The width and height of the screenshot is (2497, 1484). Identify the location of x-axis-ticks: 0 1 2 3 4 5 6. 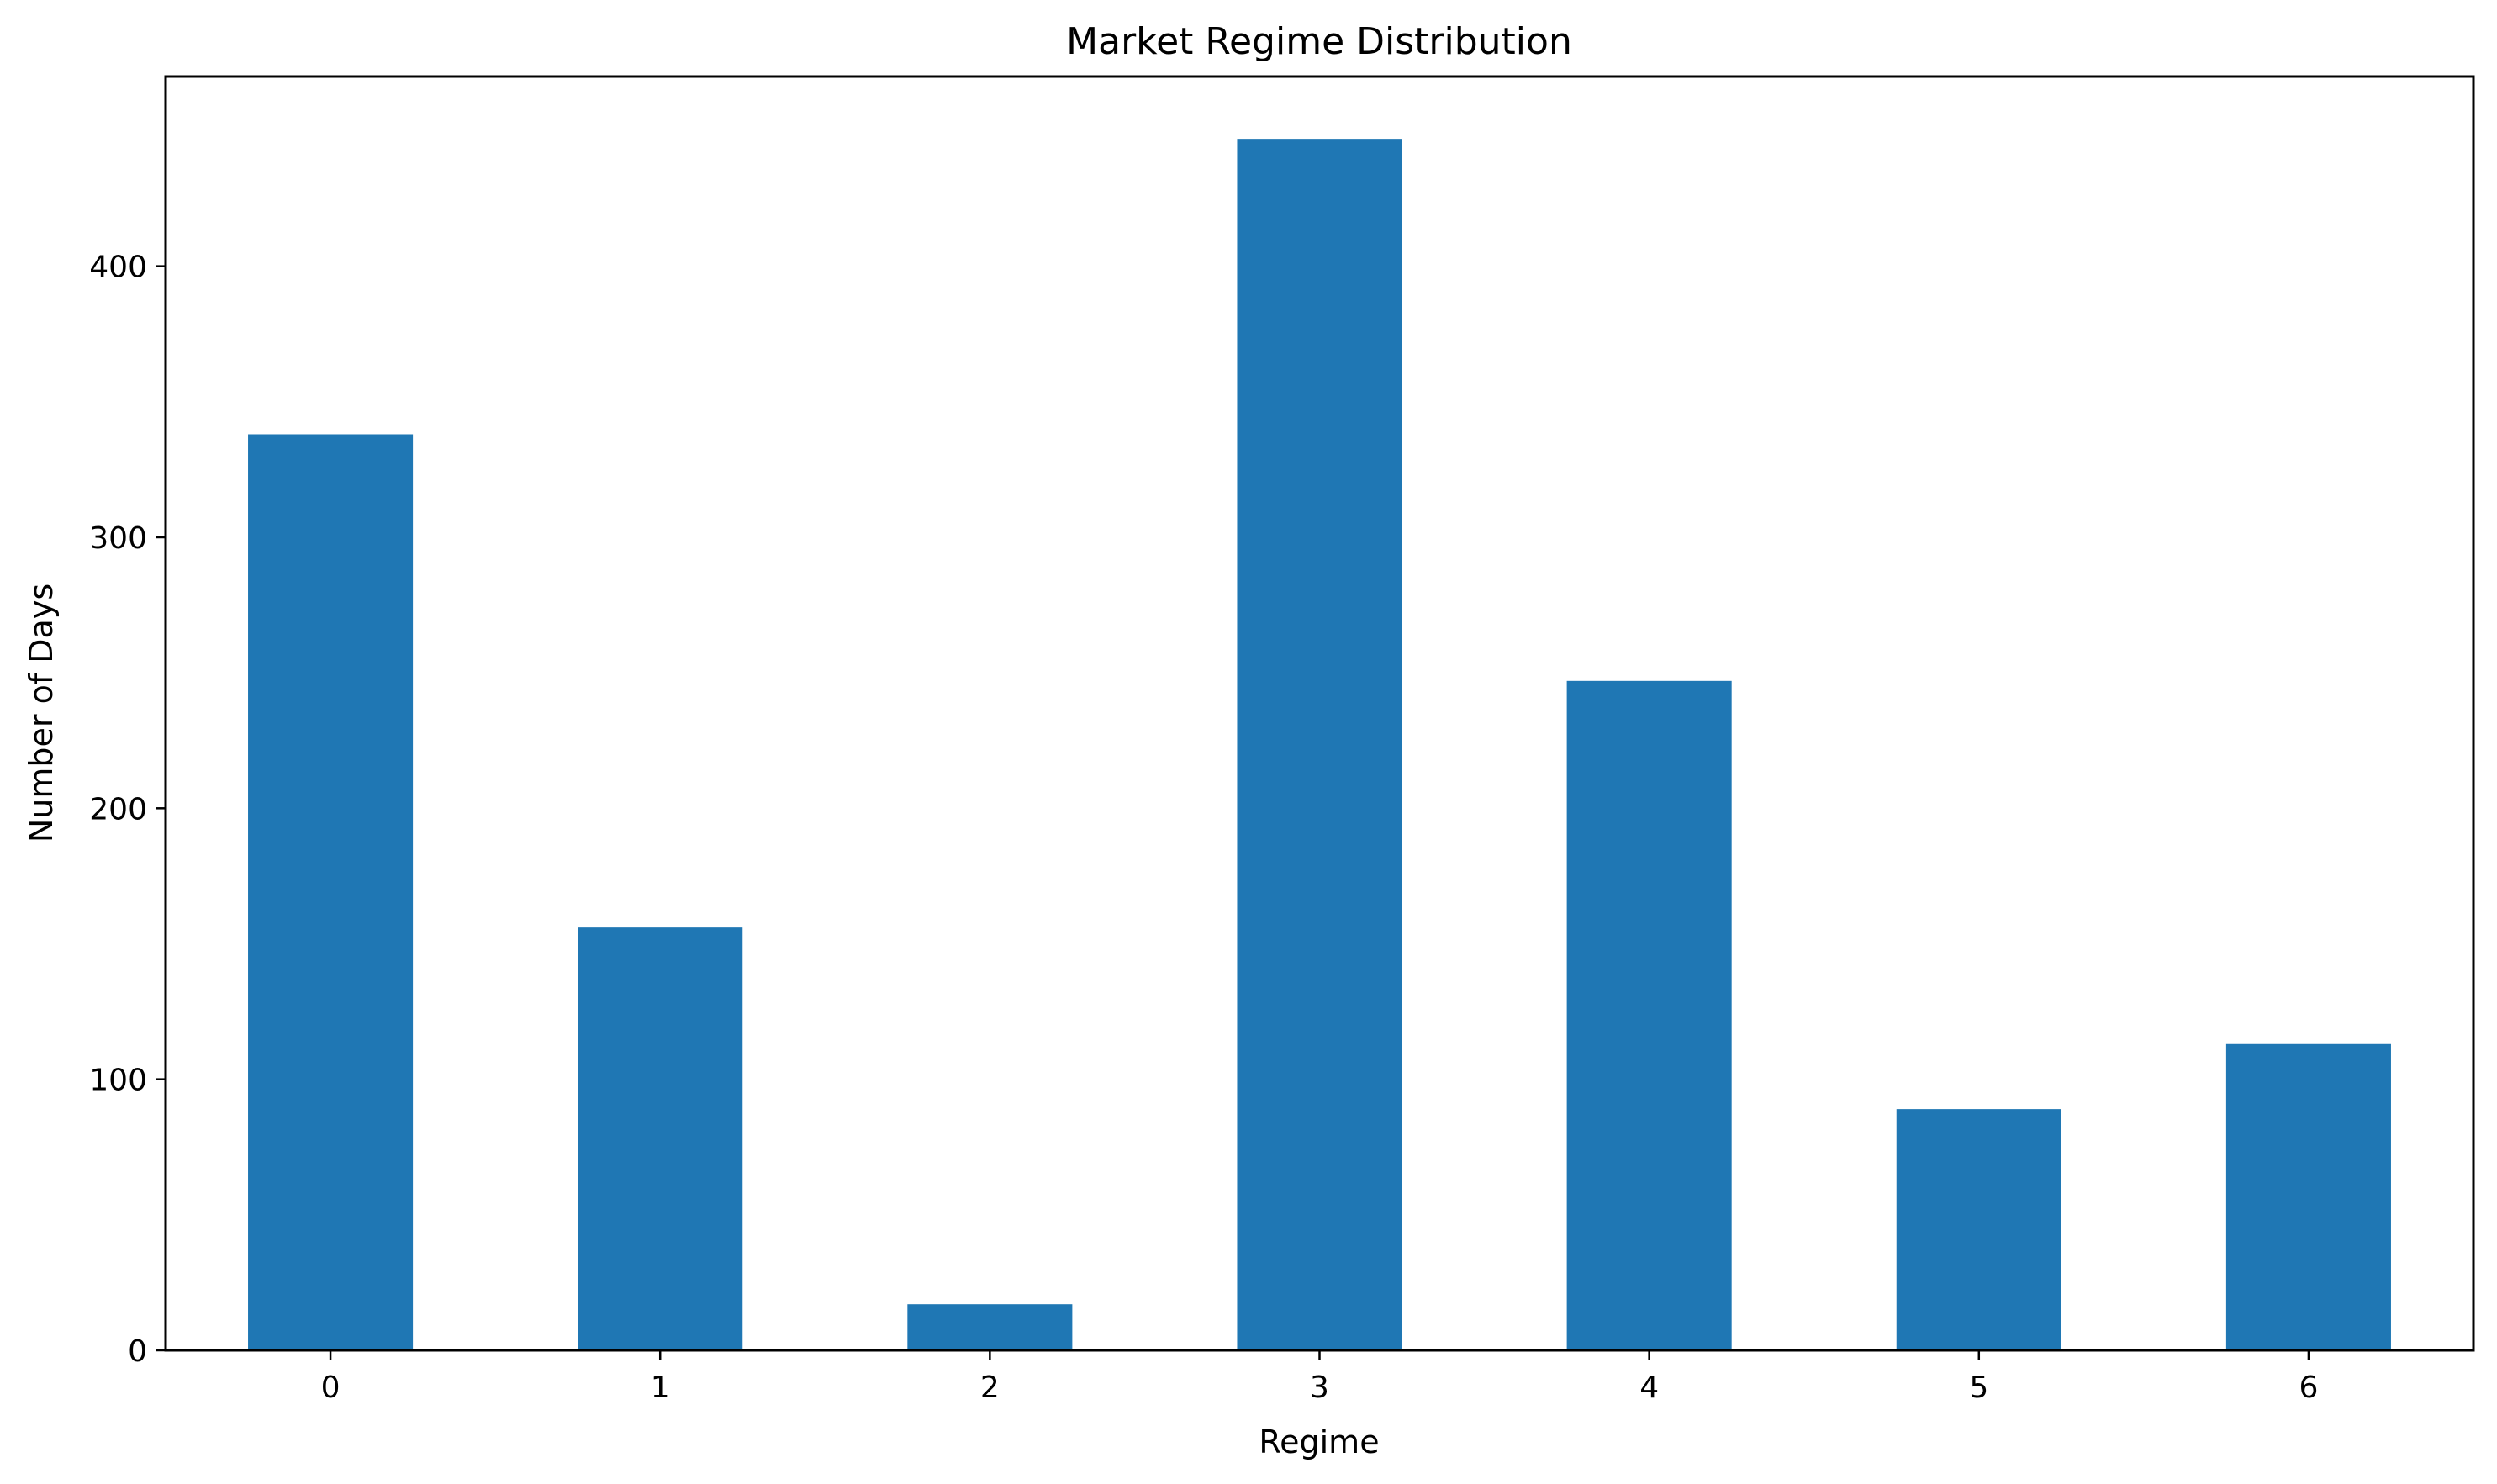
(1319, 1377).